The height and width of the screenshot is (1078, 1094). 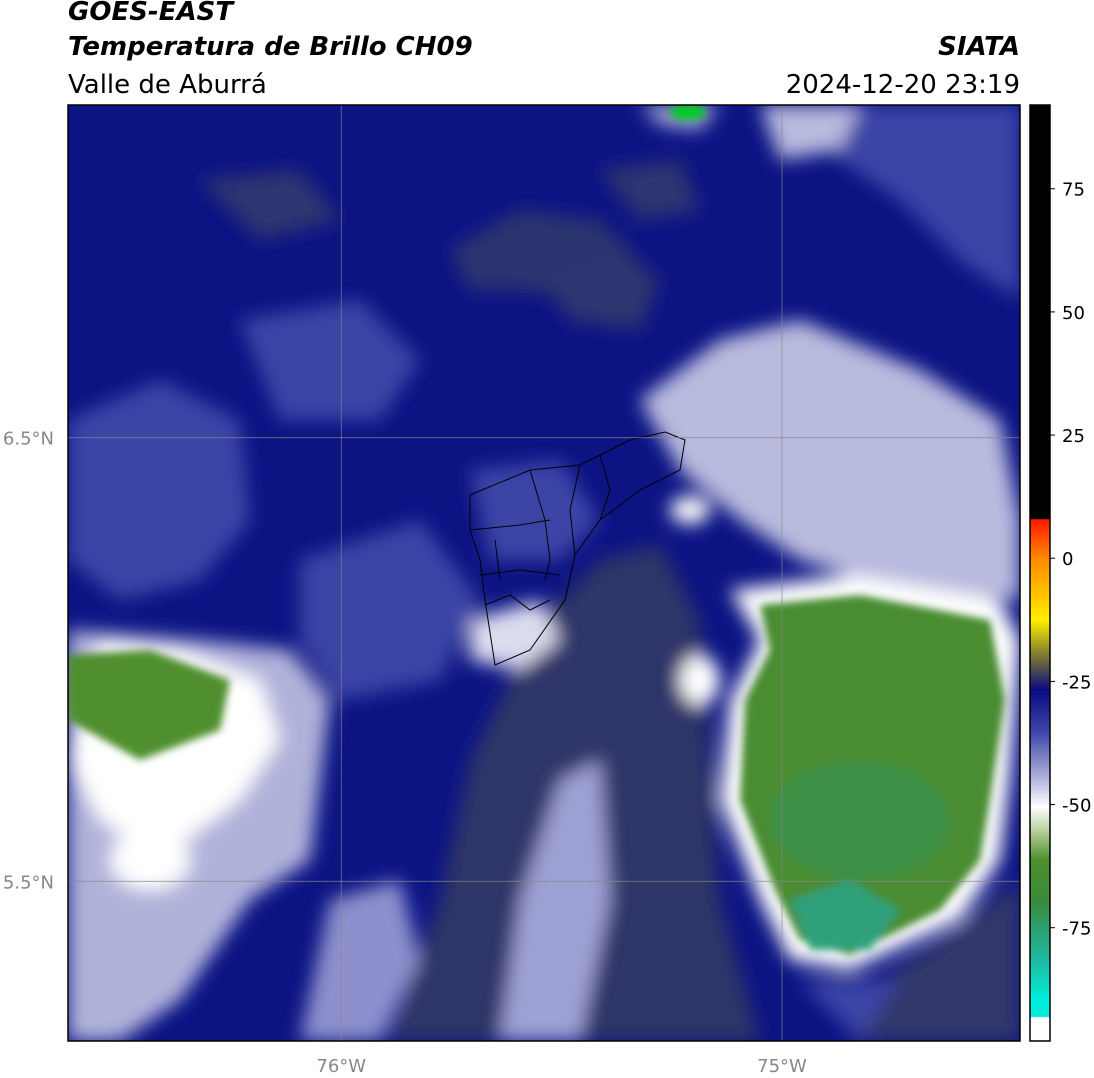 I want to click on colorbar-tick-label: 50, so click(x=1073, y=313).